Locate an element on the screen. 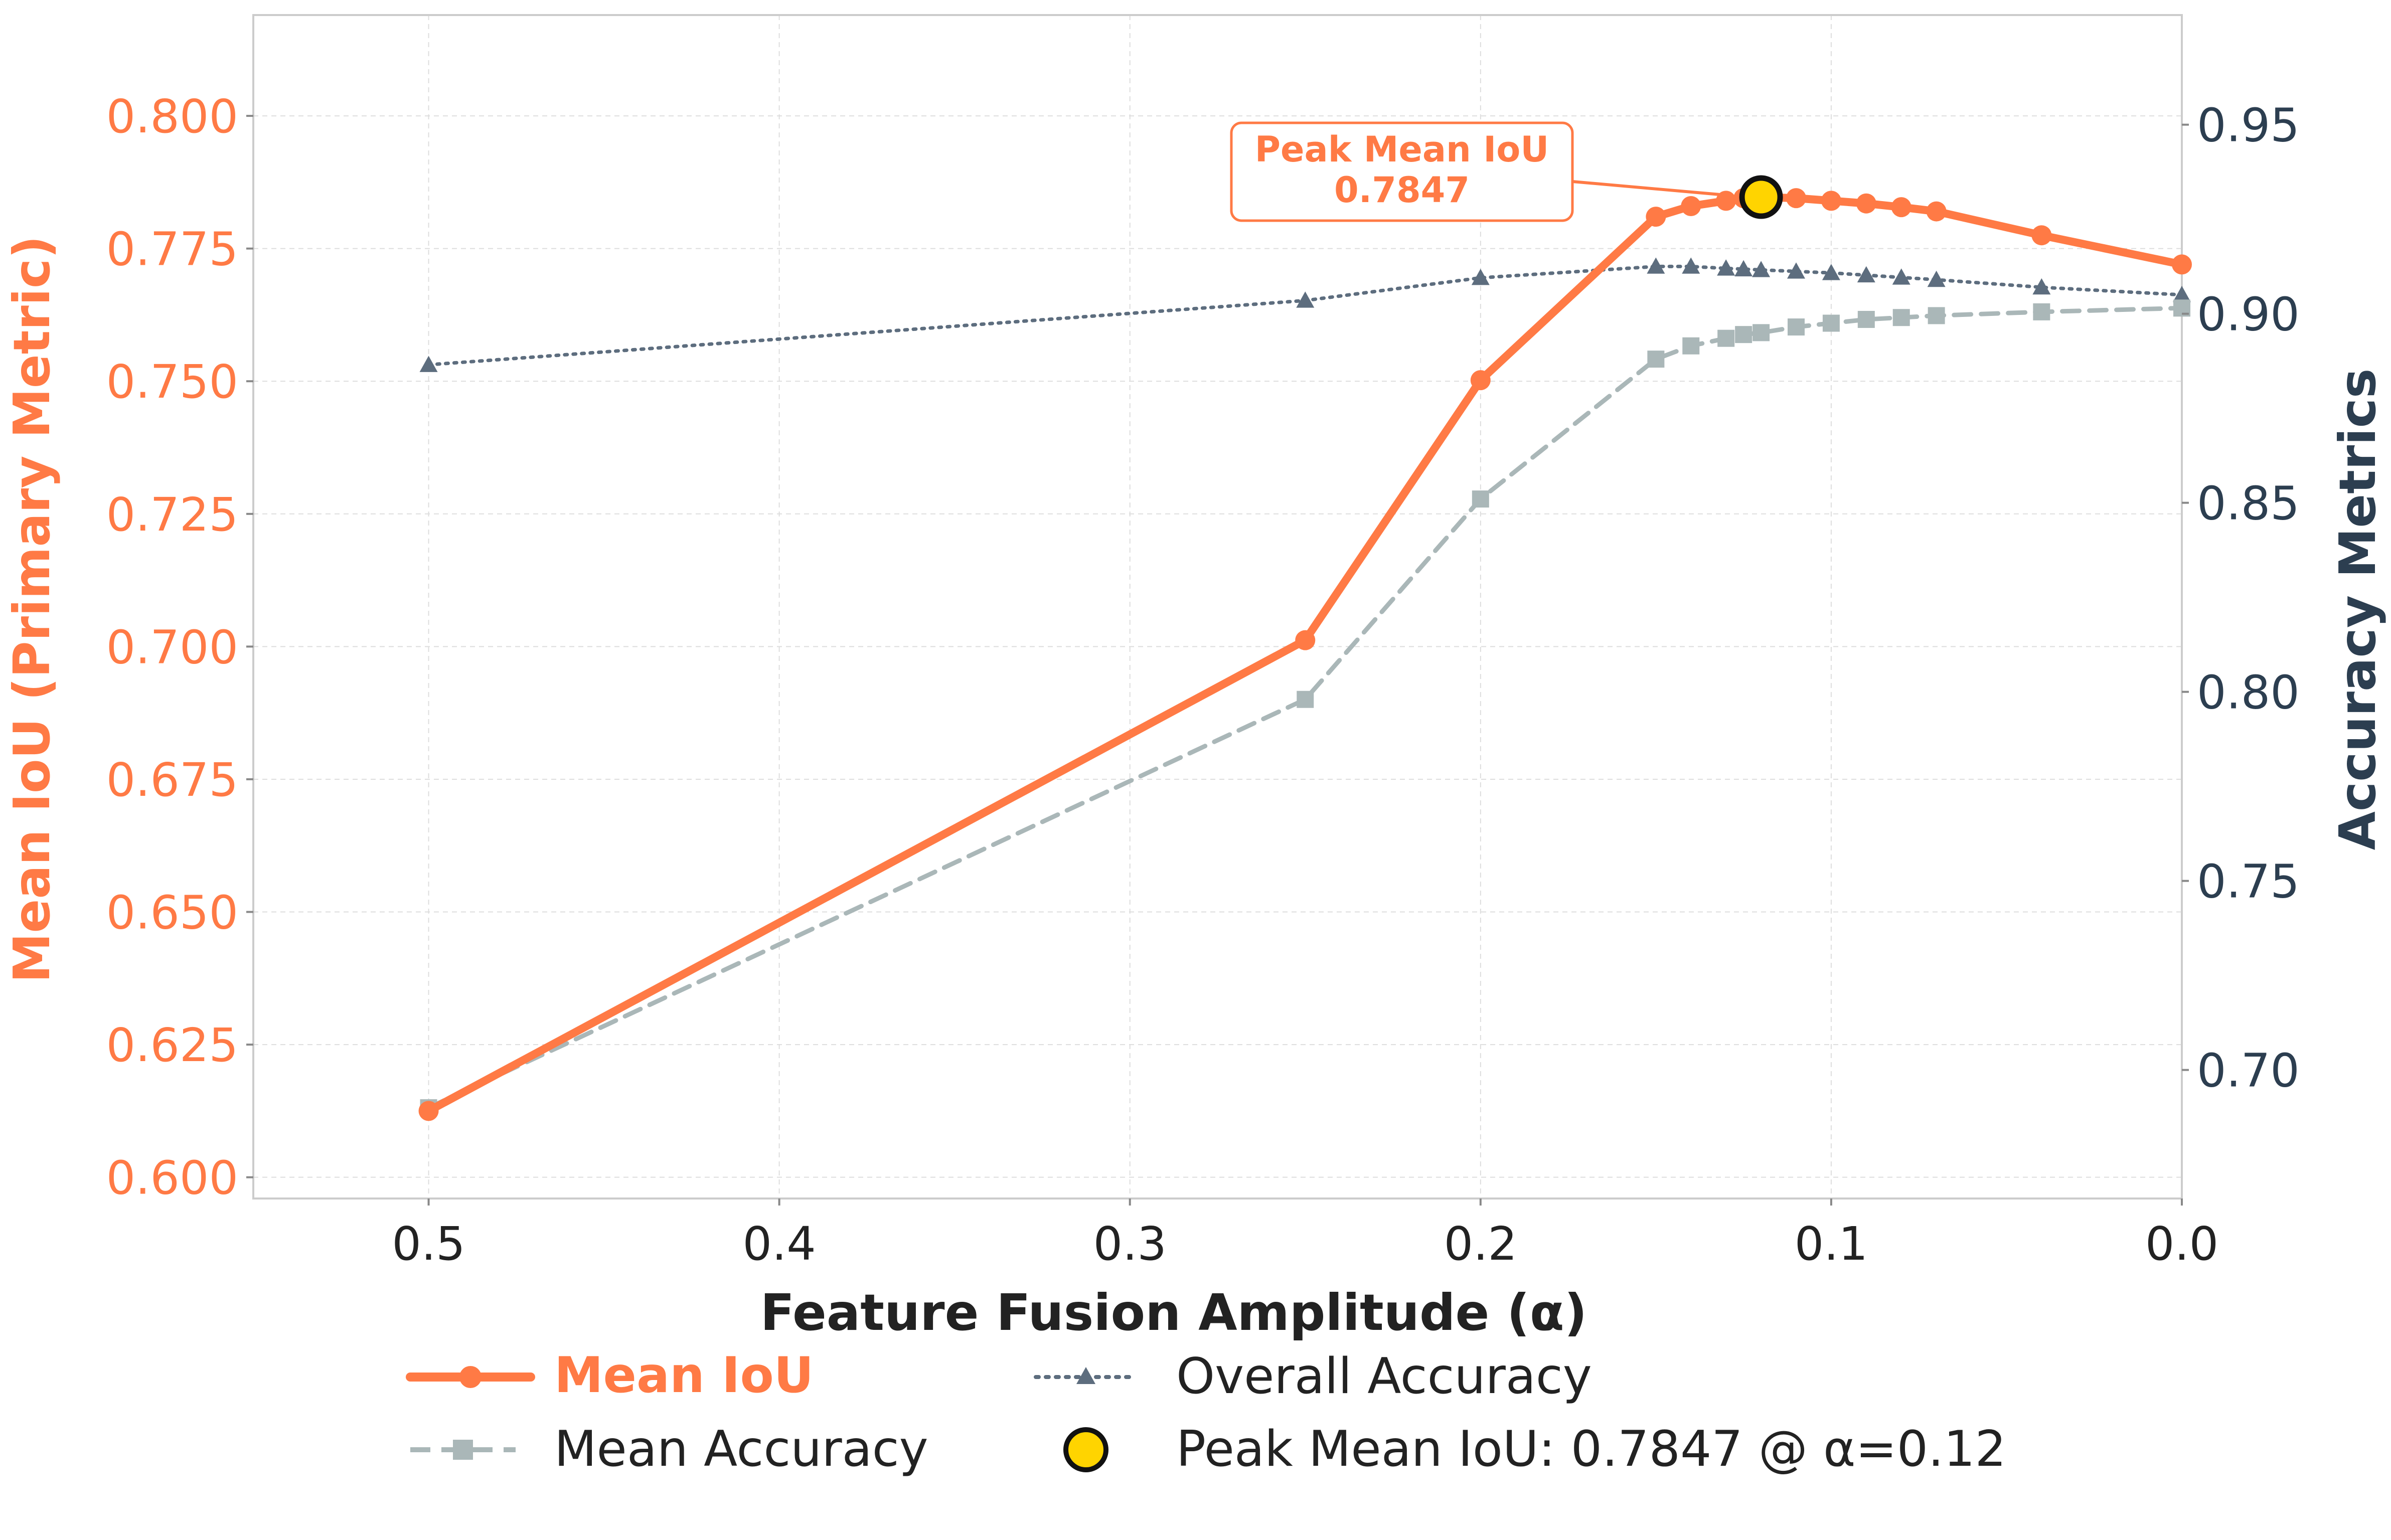 This screenshot has width=2391, height=1540. x-tick-label: 0.5 is located at coordinates (428, 1244).